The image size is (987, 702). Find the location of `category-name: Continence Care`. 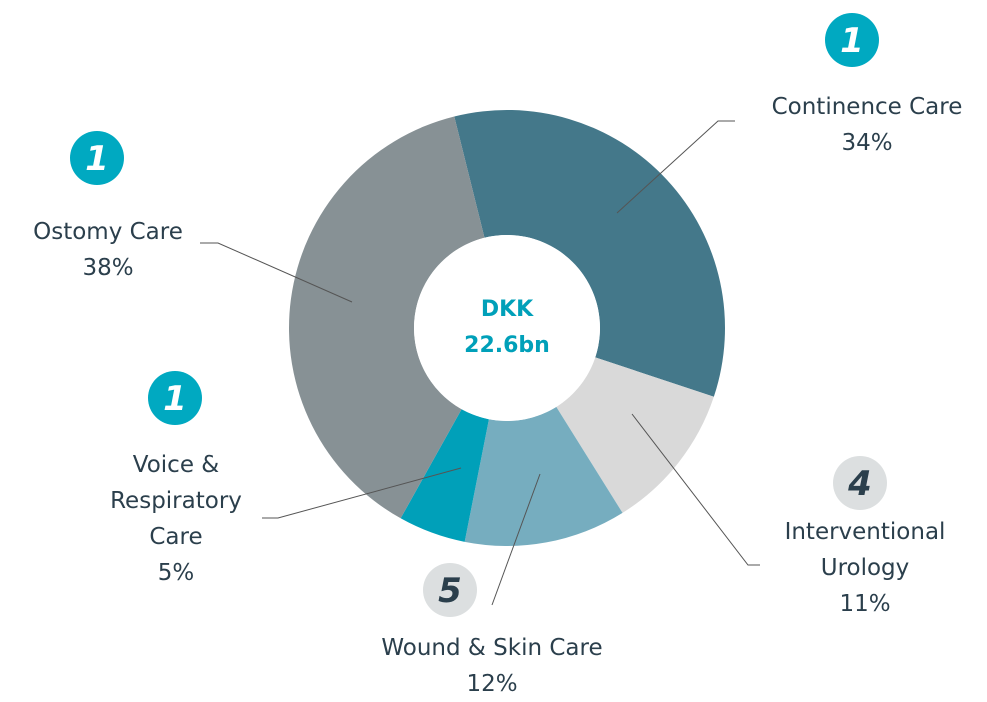

category-name: Continence Care is located at coordinates (867, 107).